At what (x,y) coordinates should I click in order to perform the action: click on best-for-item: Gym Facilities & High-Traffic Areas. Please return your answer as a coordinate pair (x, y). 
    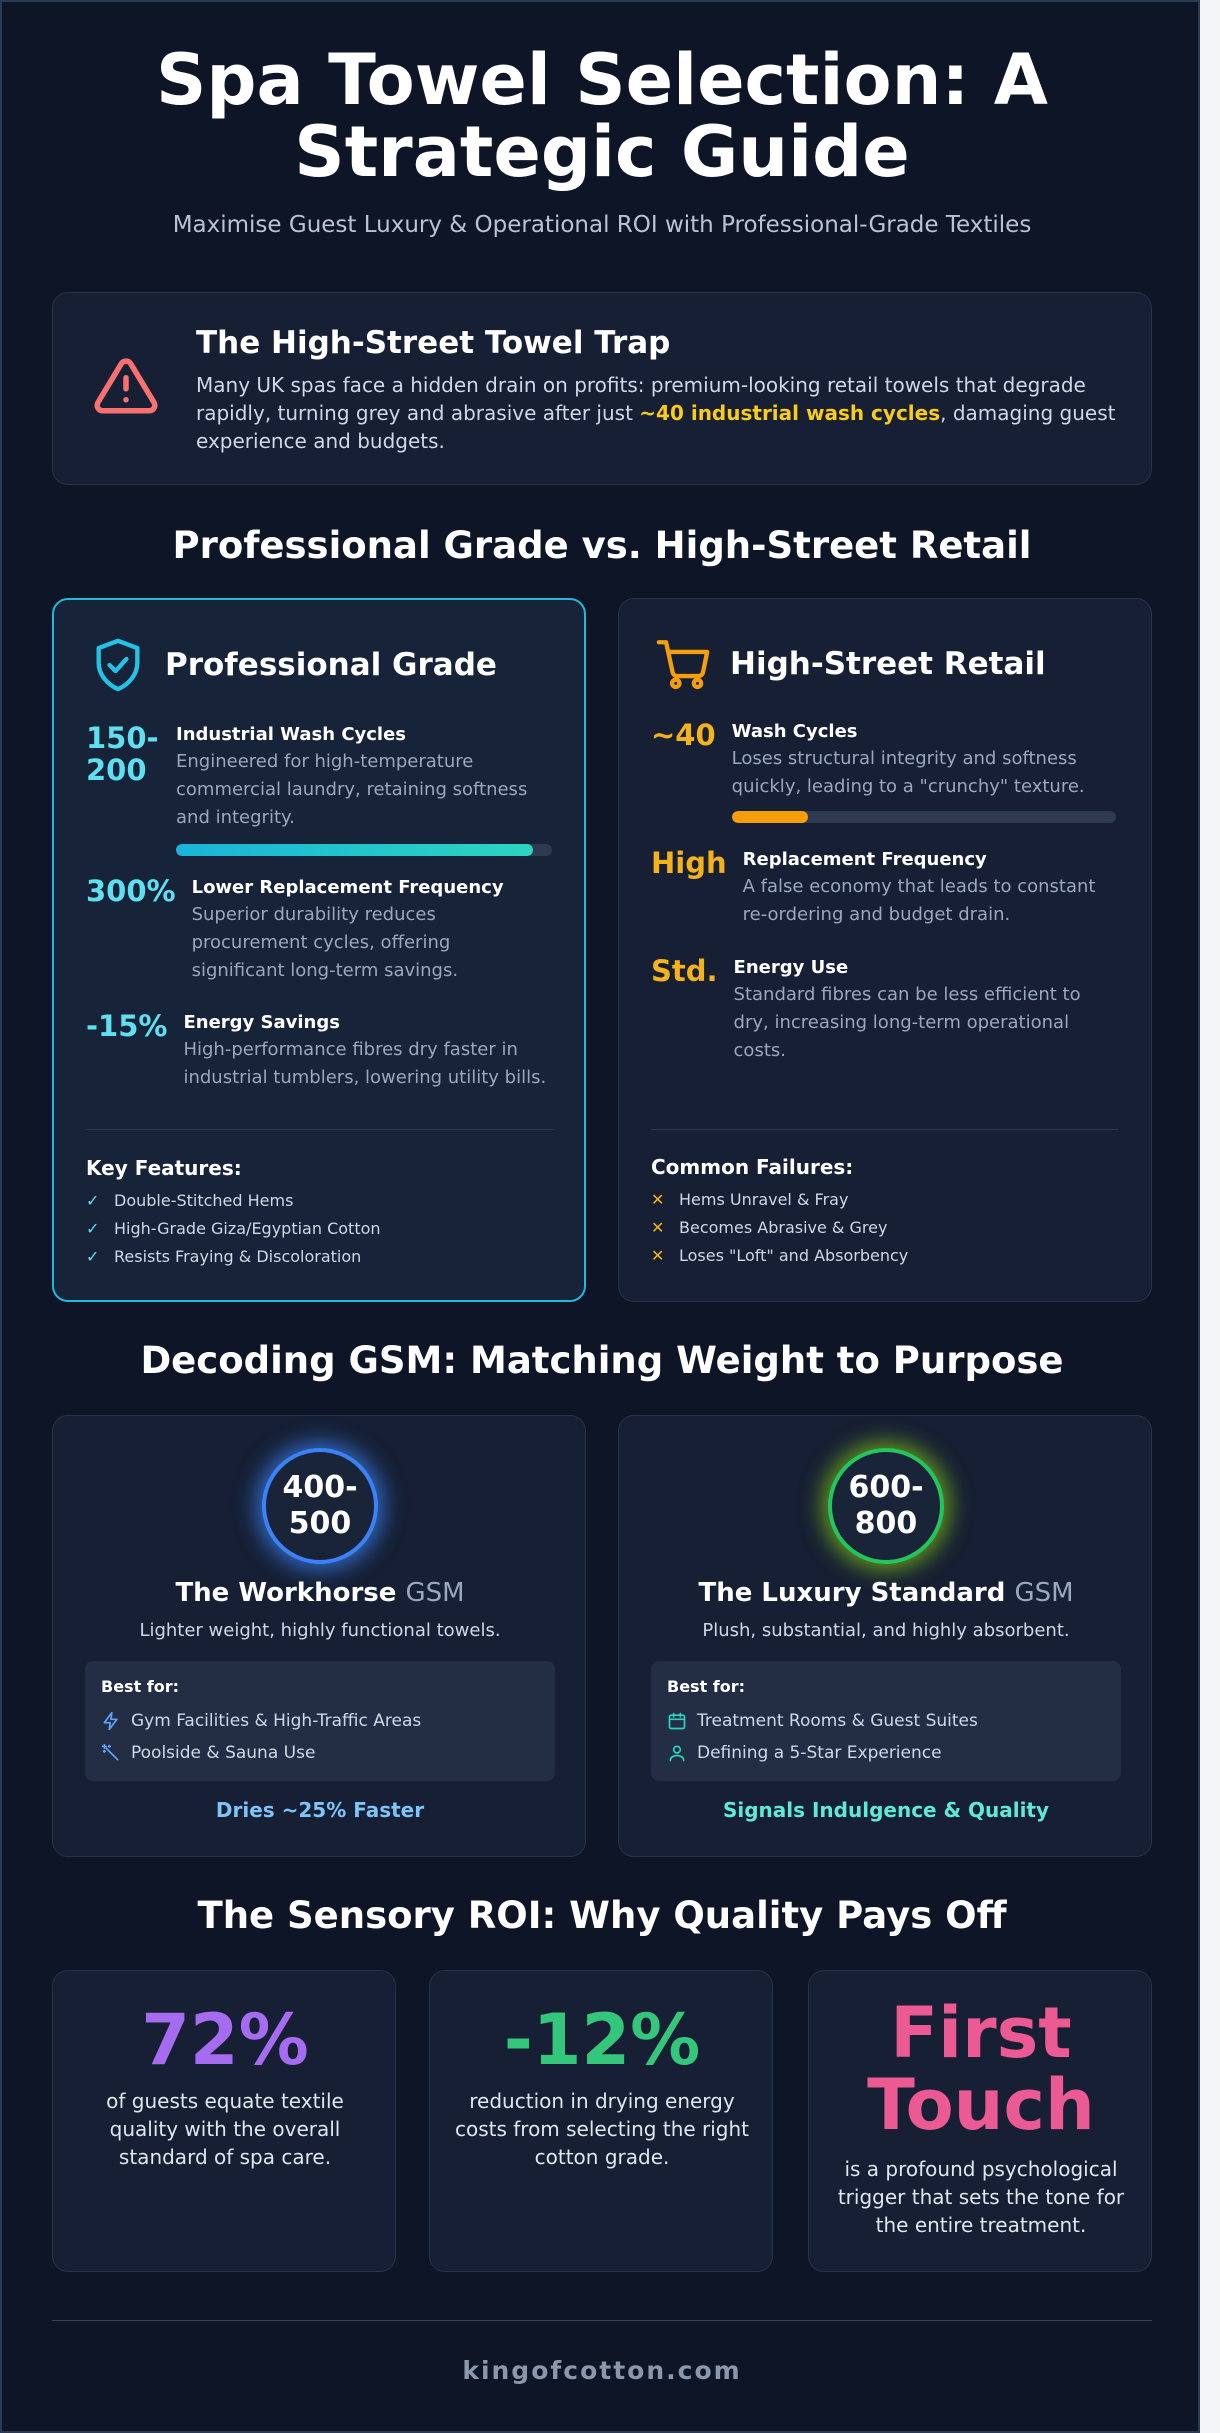
    Looking at the image, I should click on (261, 1721).